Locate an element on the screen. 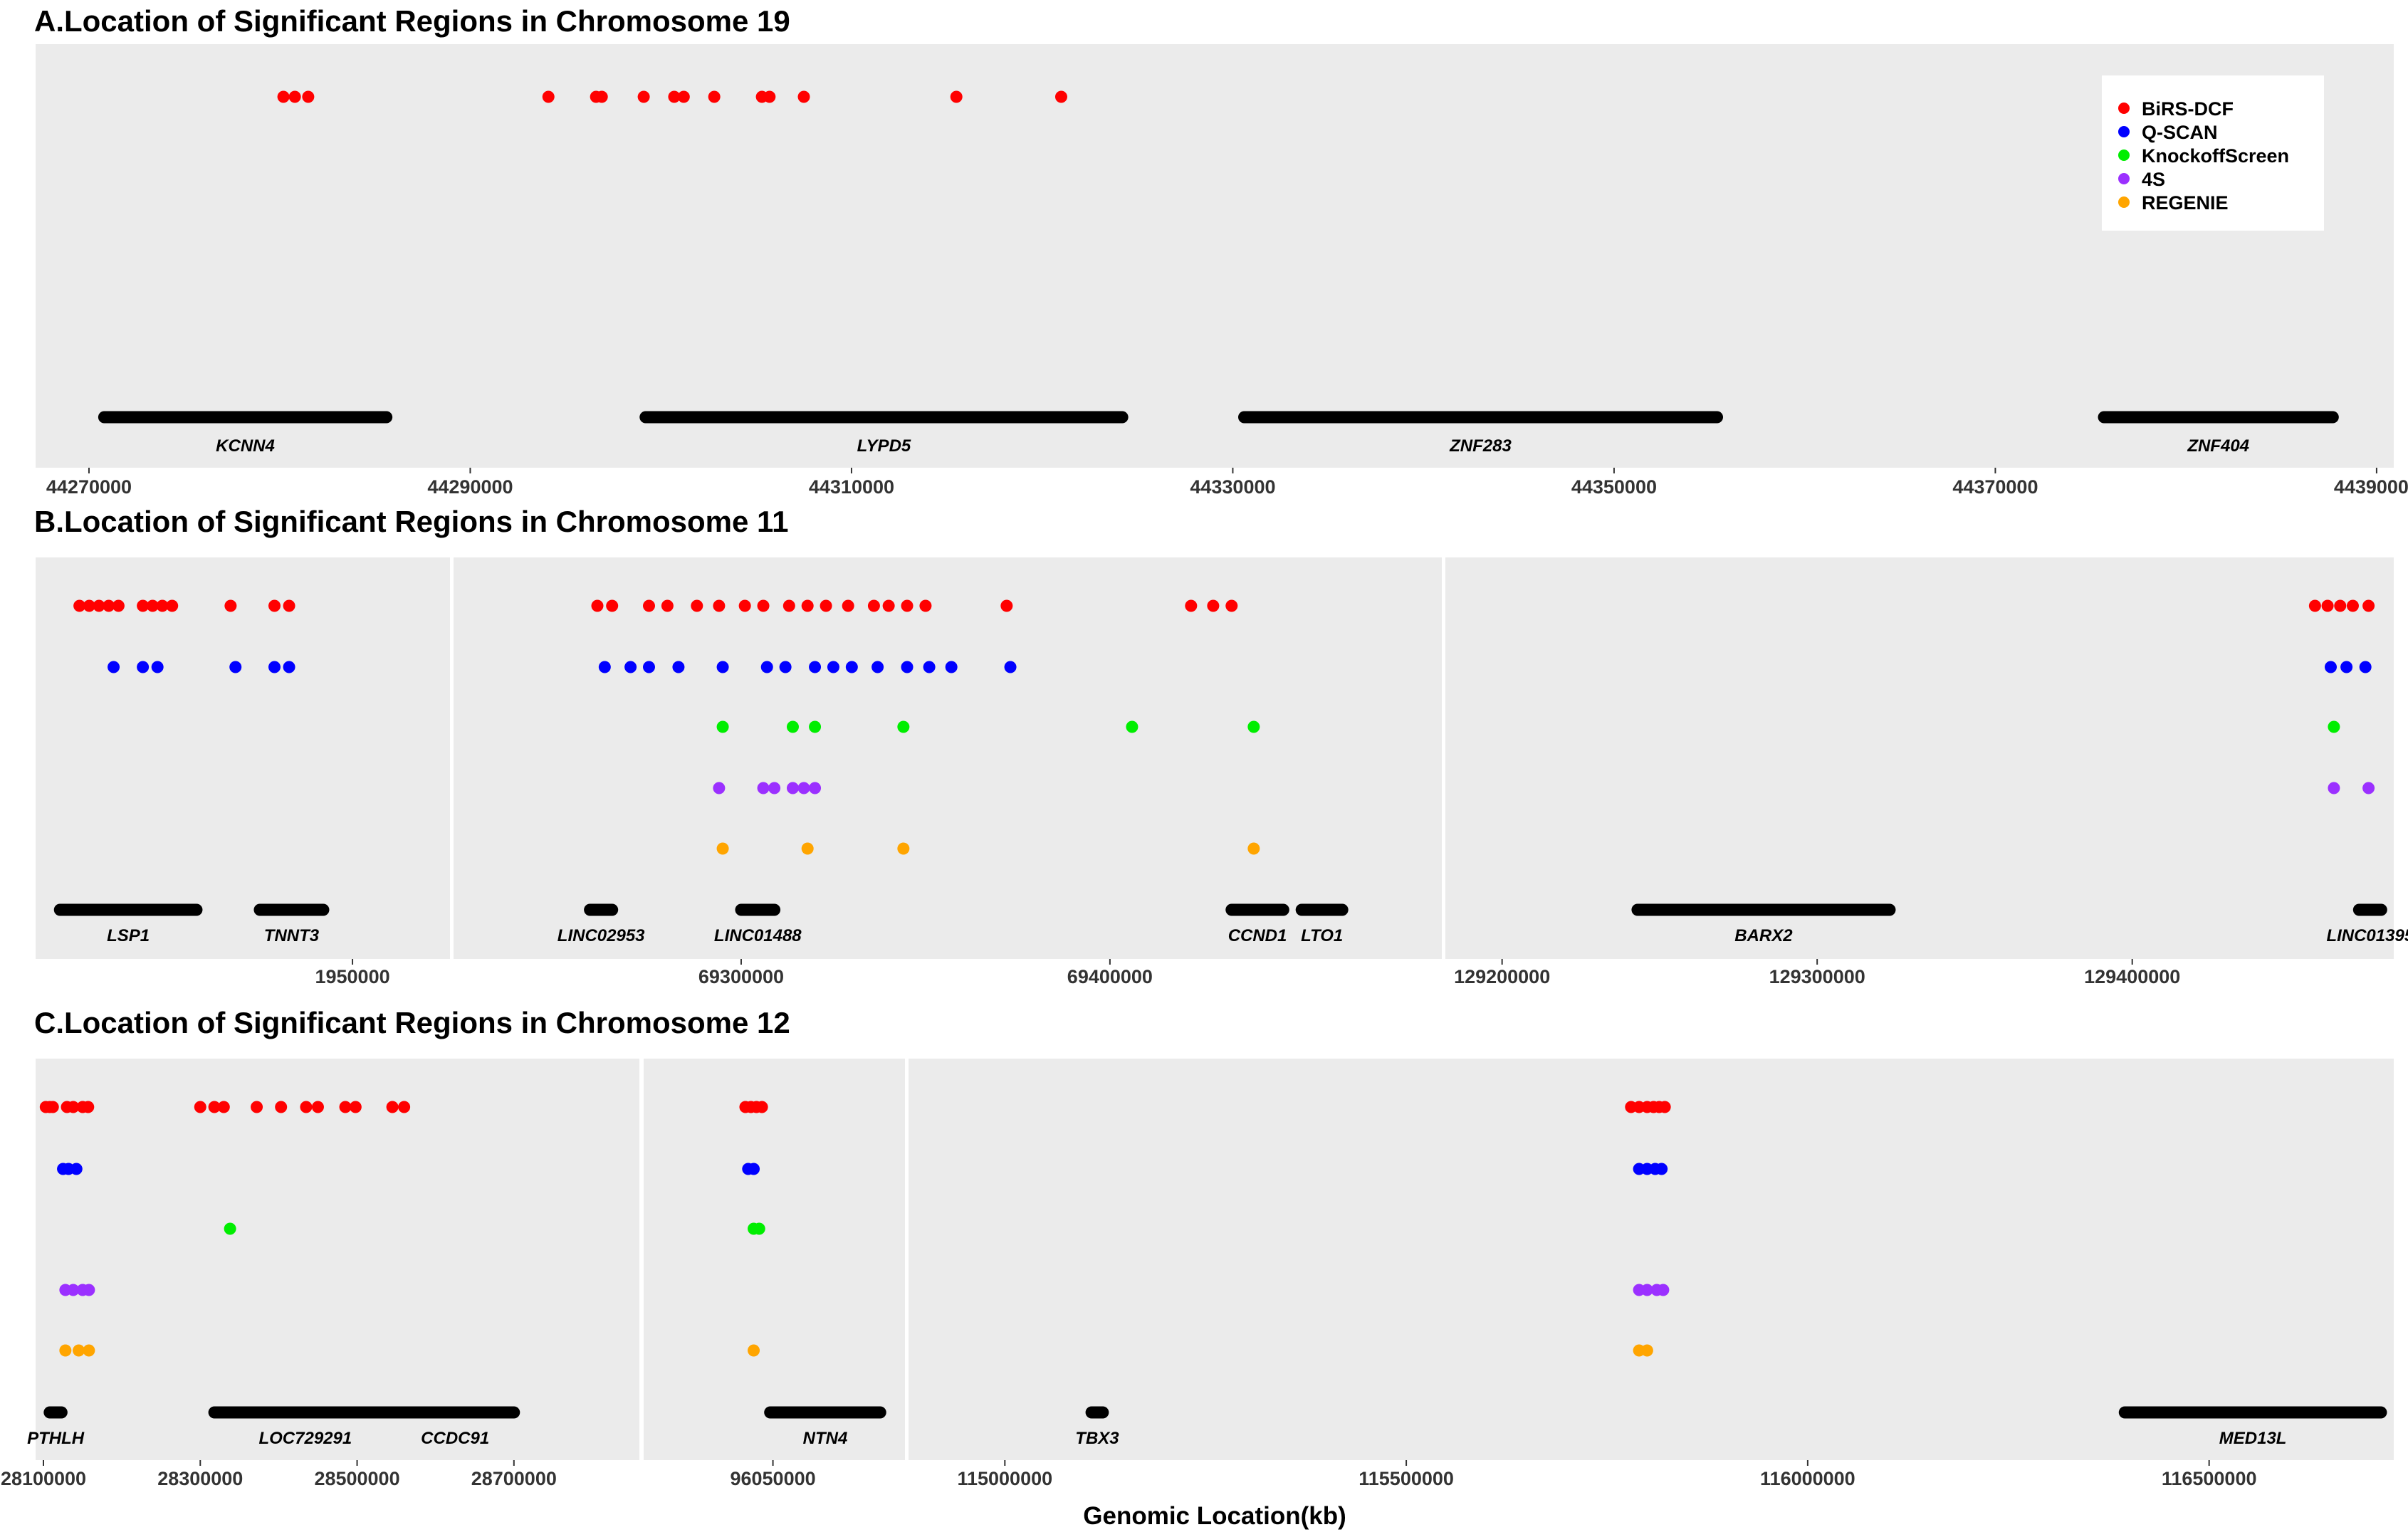 The width and height of the screenshot is (2408, 1537). x-tick-label: 129200000 is located at coordinates (1502, 976).